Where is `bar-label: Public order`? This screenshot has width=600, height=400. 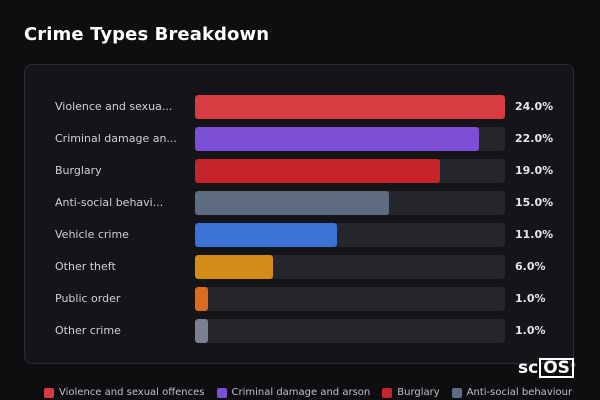
bar-label: Public order is located at coordinates (88, 298).